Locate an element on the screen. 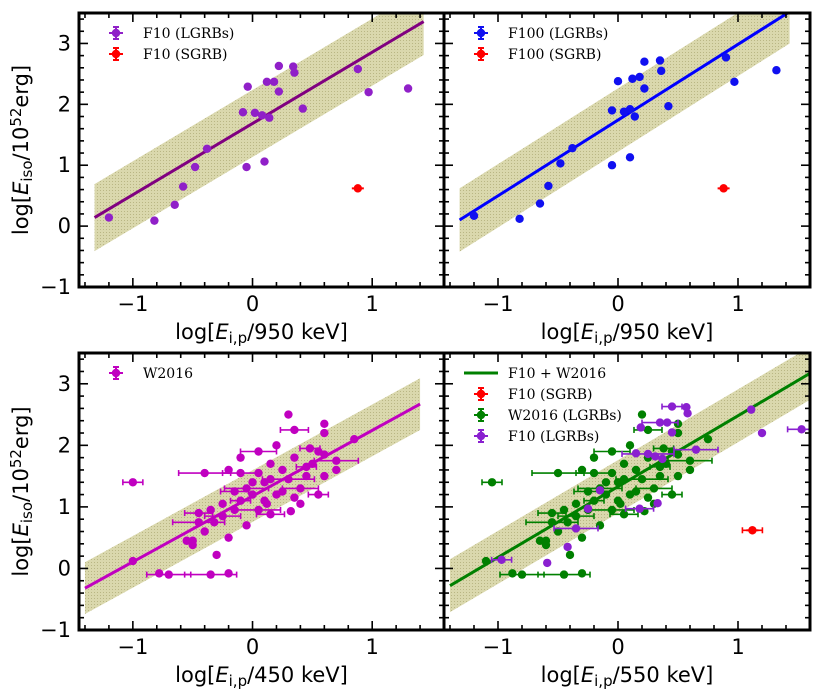 This screenshot has height=694, width=817. legend-entry: W2016 (LGRBs) is located at coordinates (548, 416).